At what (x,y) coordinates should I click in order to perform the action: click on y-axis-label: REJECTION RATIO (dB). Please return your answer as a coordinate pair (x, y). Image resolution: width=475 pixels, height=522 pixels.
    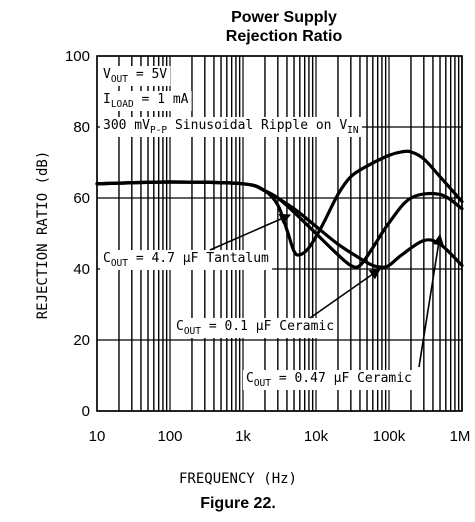
    Looking at the image, I should click on (43, 235).